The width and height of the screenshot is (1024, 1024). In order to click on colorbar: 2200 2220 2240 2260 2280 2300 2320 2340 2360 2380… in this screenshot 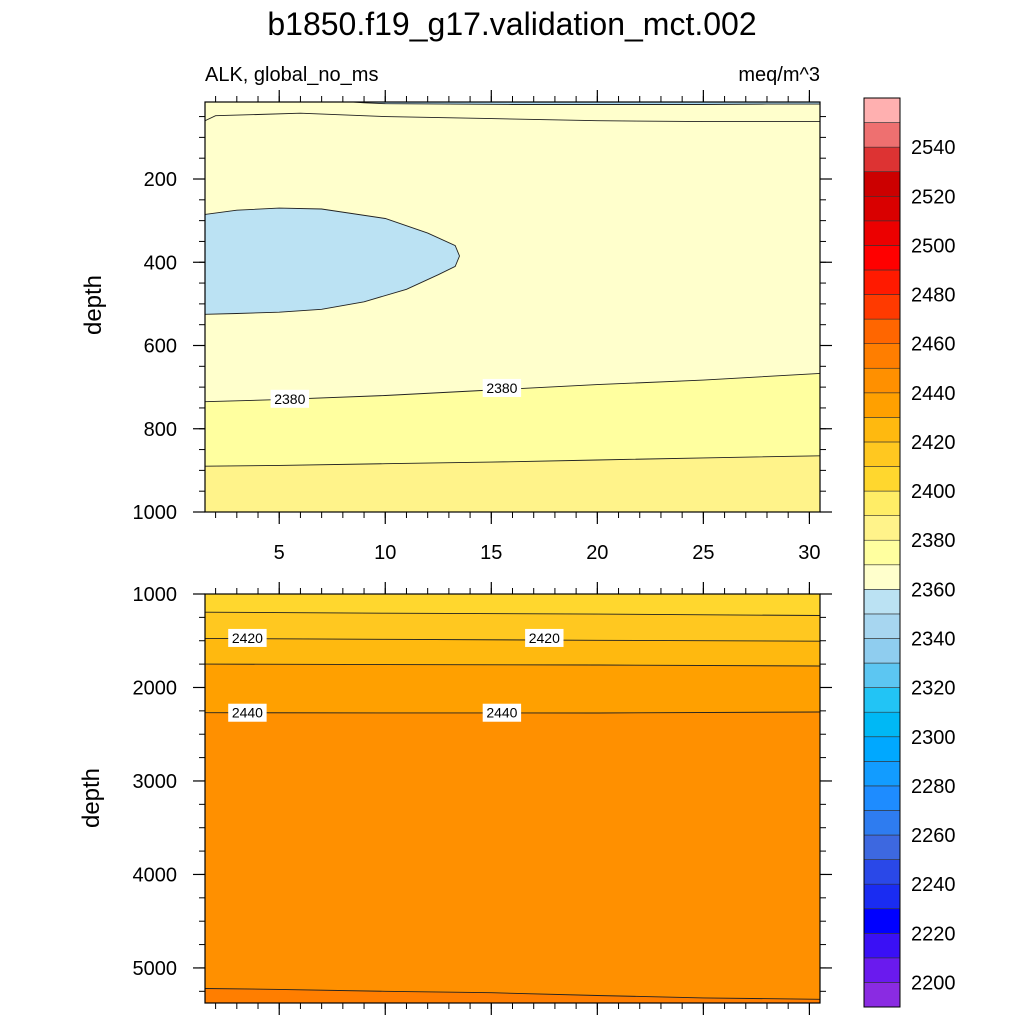, I will do `click(909, 552)`.